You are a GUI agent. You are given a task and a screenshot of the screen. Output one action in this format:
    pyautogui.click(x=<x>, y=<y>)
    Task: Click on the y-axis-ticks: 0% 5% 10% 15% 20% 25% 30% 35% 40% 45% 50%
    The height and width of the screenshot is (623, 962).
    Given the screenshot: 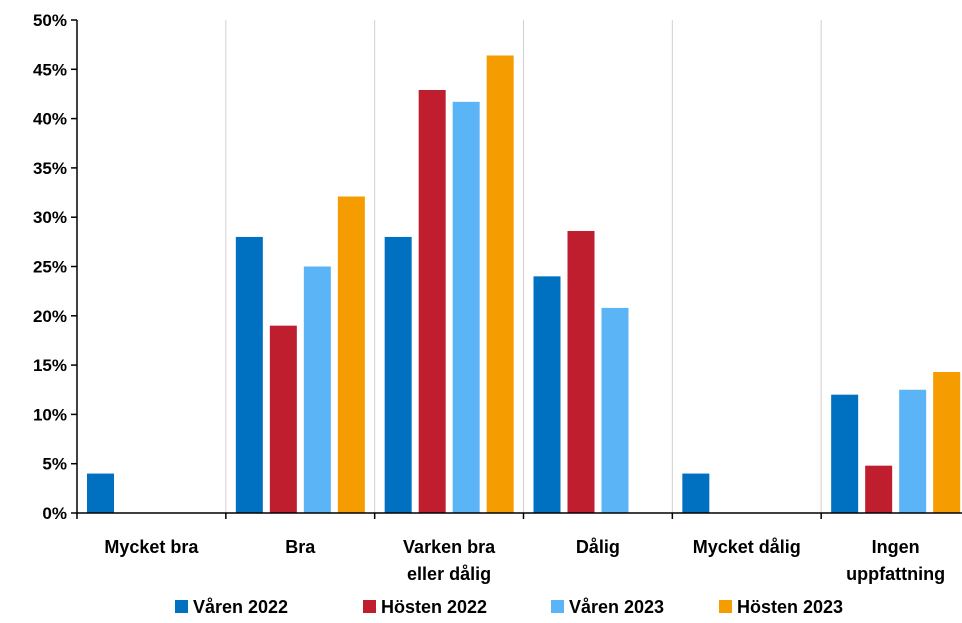 What is the action you would take?
    pyautogui.click(x=55, y=267)
    